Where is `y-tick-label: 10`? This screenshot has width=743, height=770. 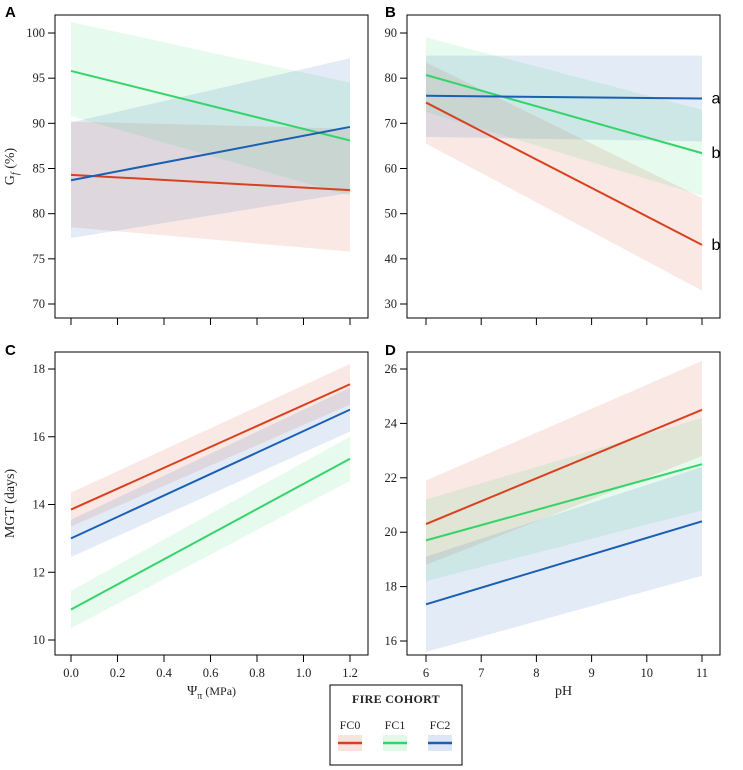
y-tick-label: 10 is located at coordinates (39, 640).